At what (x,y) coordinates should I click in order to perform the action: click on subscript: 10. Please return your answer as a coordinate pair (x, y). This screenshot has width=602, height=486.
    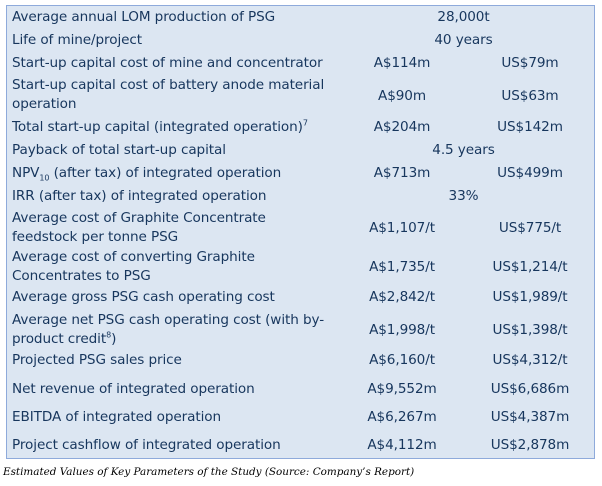
    Looking at the image, I should click on (44, 178).